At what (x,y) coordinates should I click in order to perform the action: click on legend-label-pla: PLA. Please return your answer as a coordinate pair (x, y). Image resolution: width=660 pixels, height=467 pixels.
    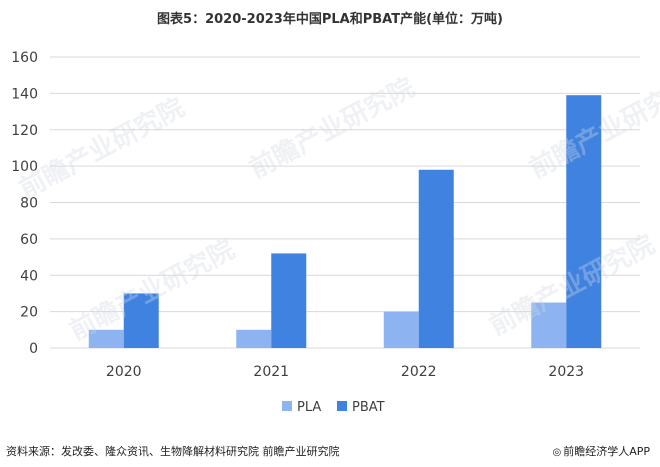
    Looking at the image, I should click on (309, 407).